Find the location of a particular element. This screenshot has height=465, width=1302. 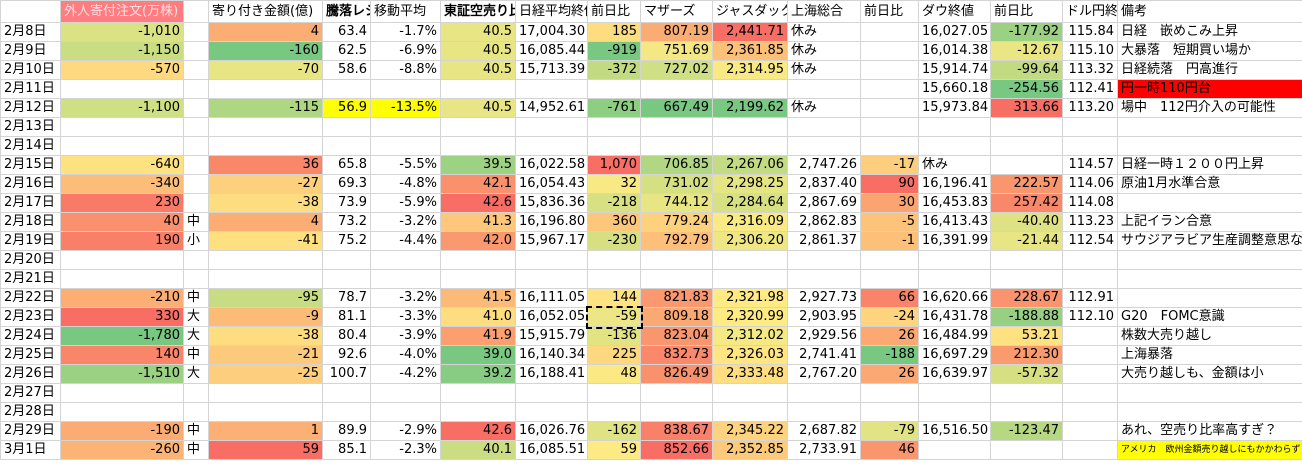

cell: 2,316.09 is located at coordinates (750, 222).